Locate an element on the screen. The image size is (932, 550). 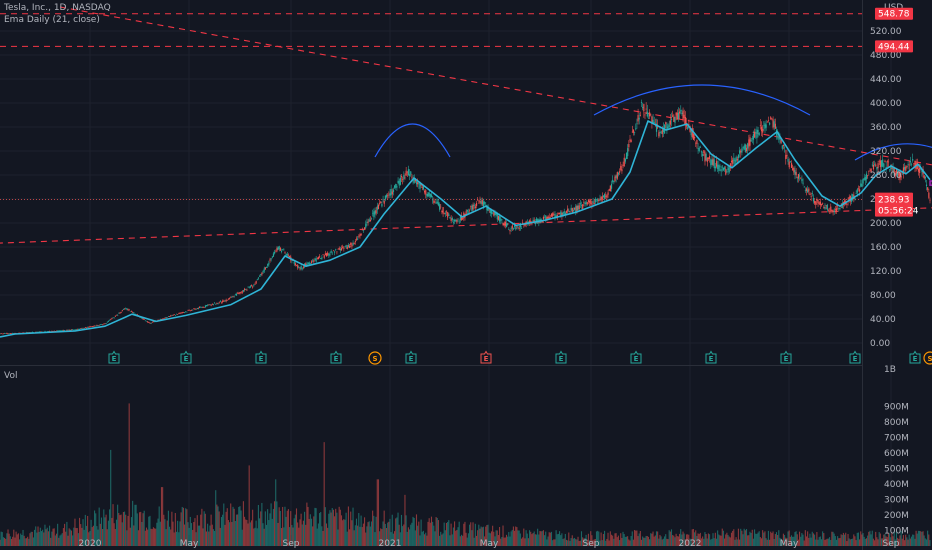
earnings-event-marker is located at coordinates (186, 357).